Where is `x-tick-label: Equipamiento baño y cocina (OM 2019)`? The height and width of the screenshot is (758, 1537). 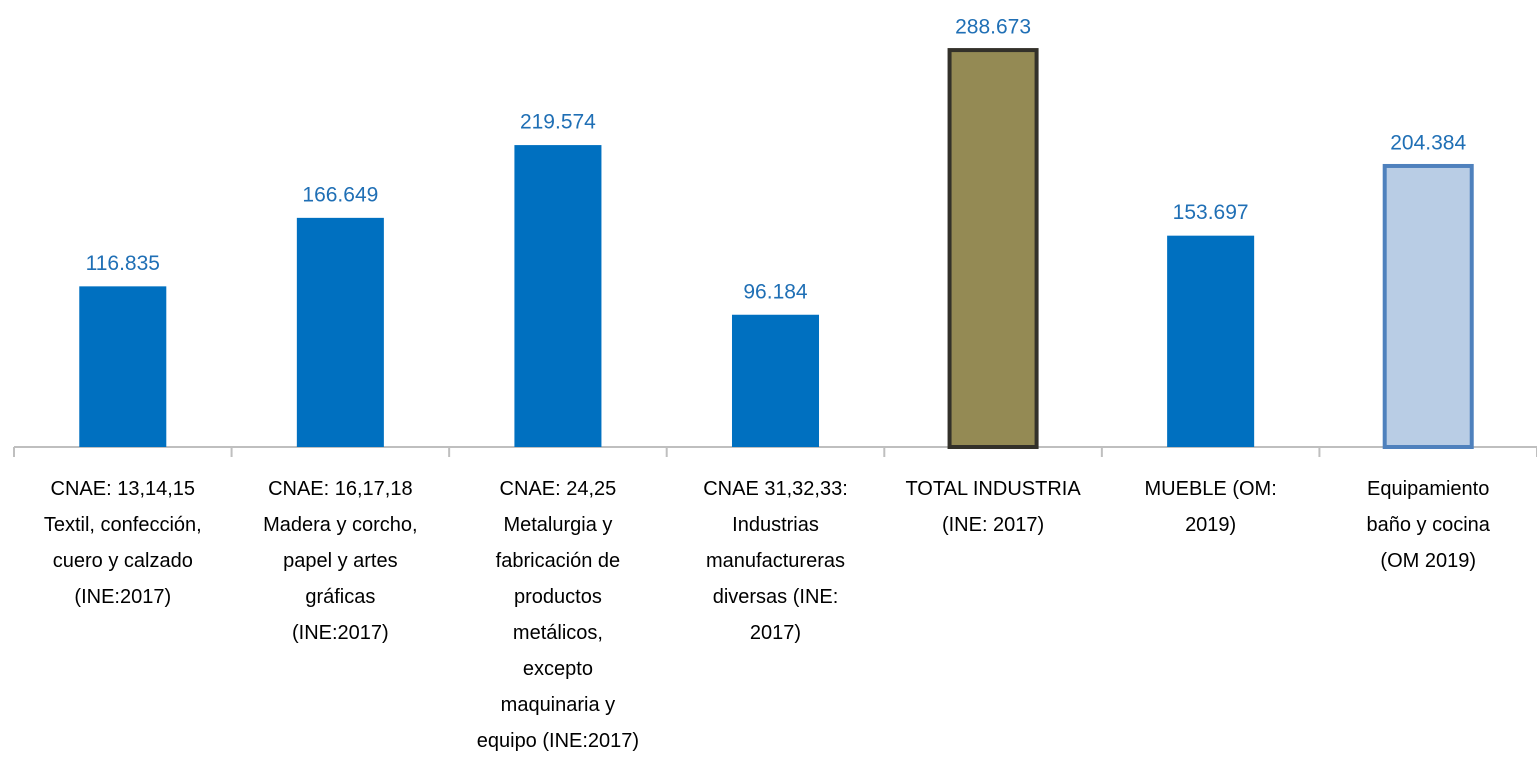
x-tick-label: Equipamiento baño y cocina (OM 2019) is located at coordinates (1429, 525).